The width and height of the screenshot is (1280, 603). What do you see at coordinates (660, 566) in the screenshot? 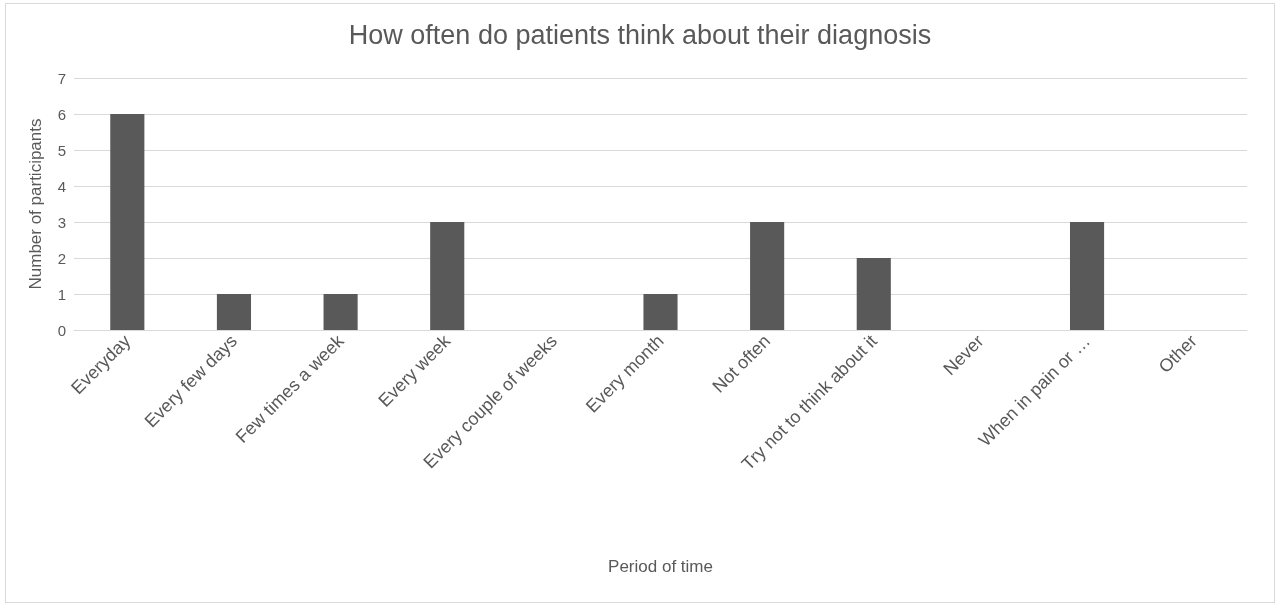
I see `x-axis-title: Period of time` at bounding box center [660, 566].